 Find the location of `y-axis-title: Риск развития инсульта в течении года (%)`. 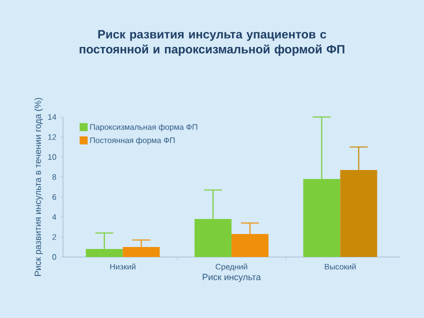

y-axis-title: Риск развития инсульта в течении года (%) is located at coordinates (38, 187).